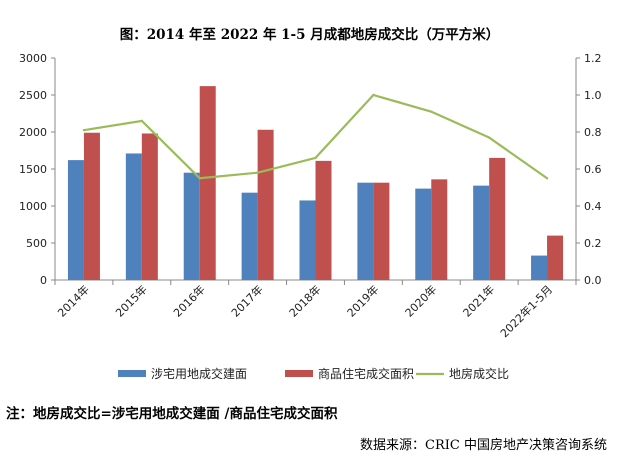 The width and height of the screenshot is (619, 464). I want to click on x-tick-label: 2018年, so click(304, 300).